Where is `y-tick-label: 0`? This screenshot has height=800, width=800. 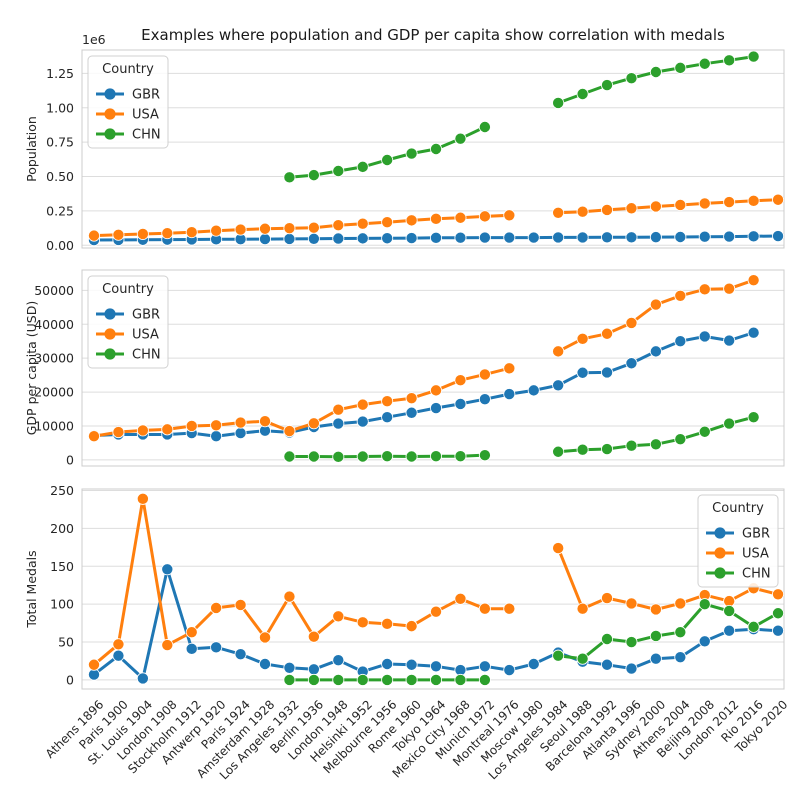 y-tick-label: 0 is located at coordinates (70, 459).